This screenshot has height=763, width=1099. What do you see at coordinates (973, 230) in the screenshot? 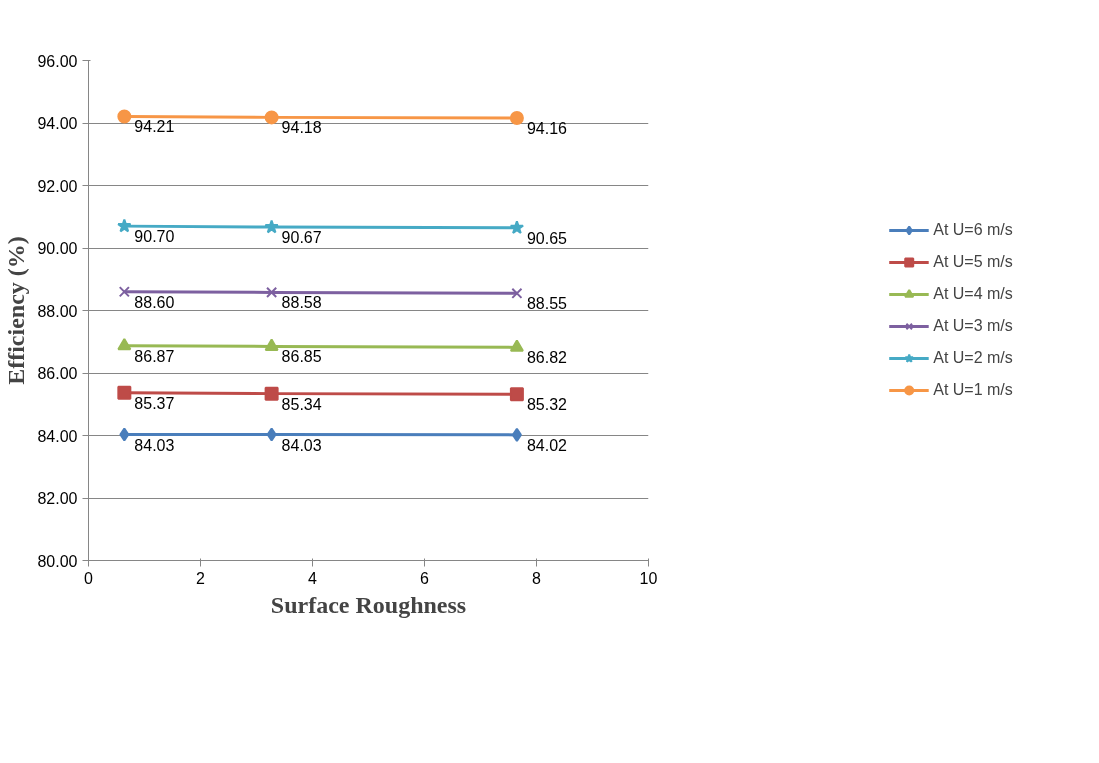
I see `legend-label: At U=6 m/s` at bounding box center [973, 230].